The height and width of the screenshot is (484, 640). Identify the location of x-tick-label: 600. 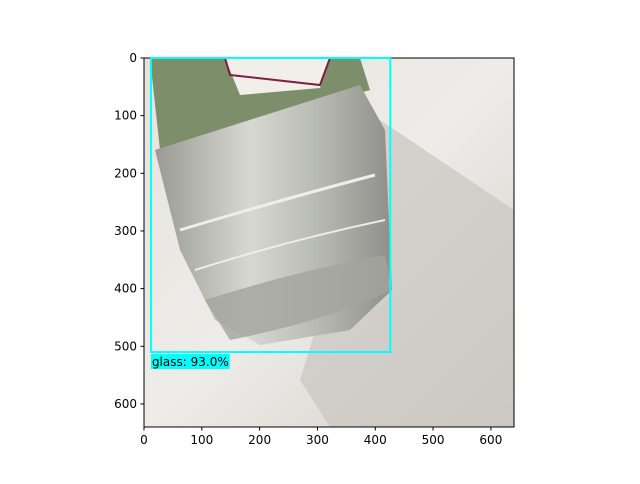
(490, 440).